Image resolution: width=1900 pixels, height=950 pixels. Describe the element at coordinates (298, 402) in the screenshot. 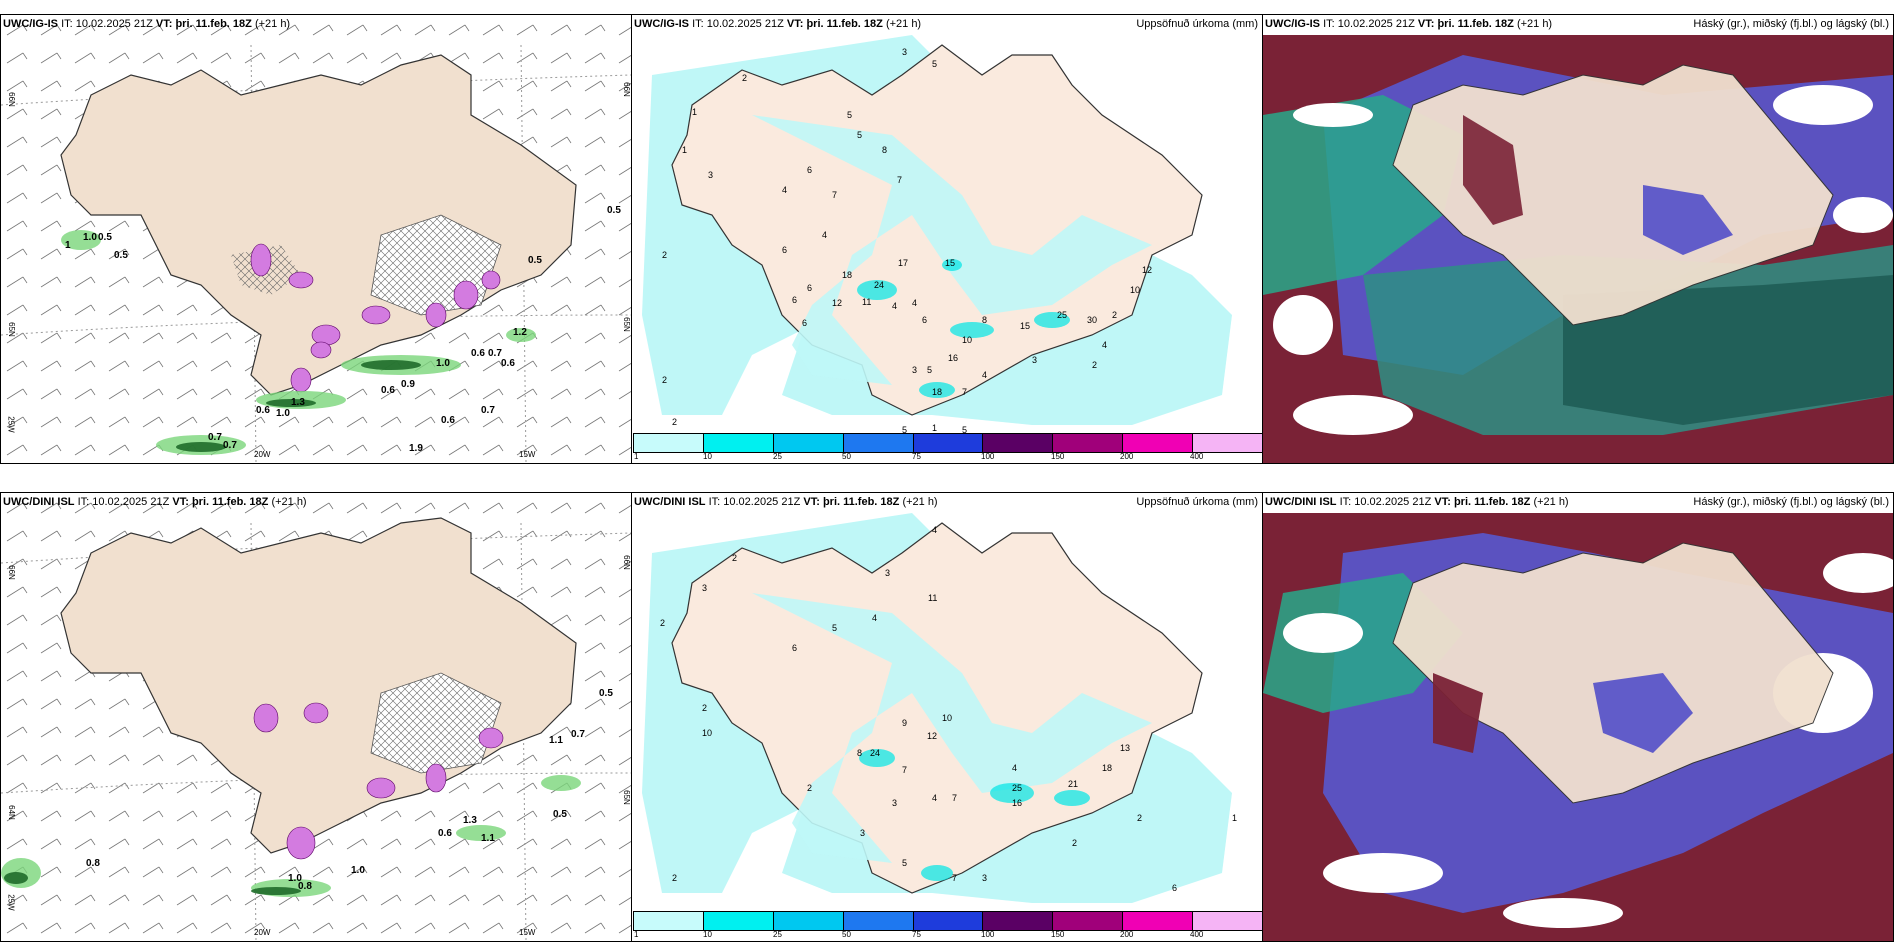

I see `value-label: 1.3` at that location.